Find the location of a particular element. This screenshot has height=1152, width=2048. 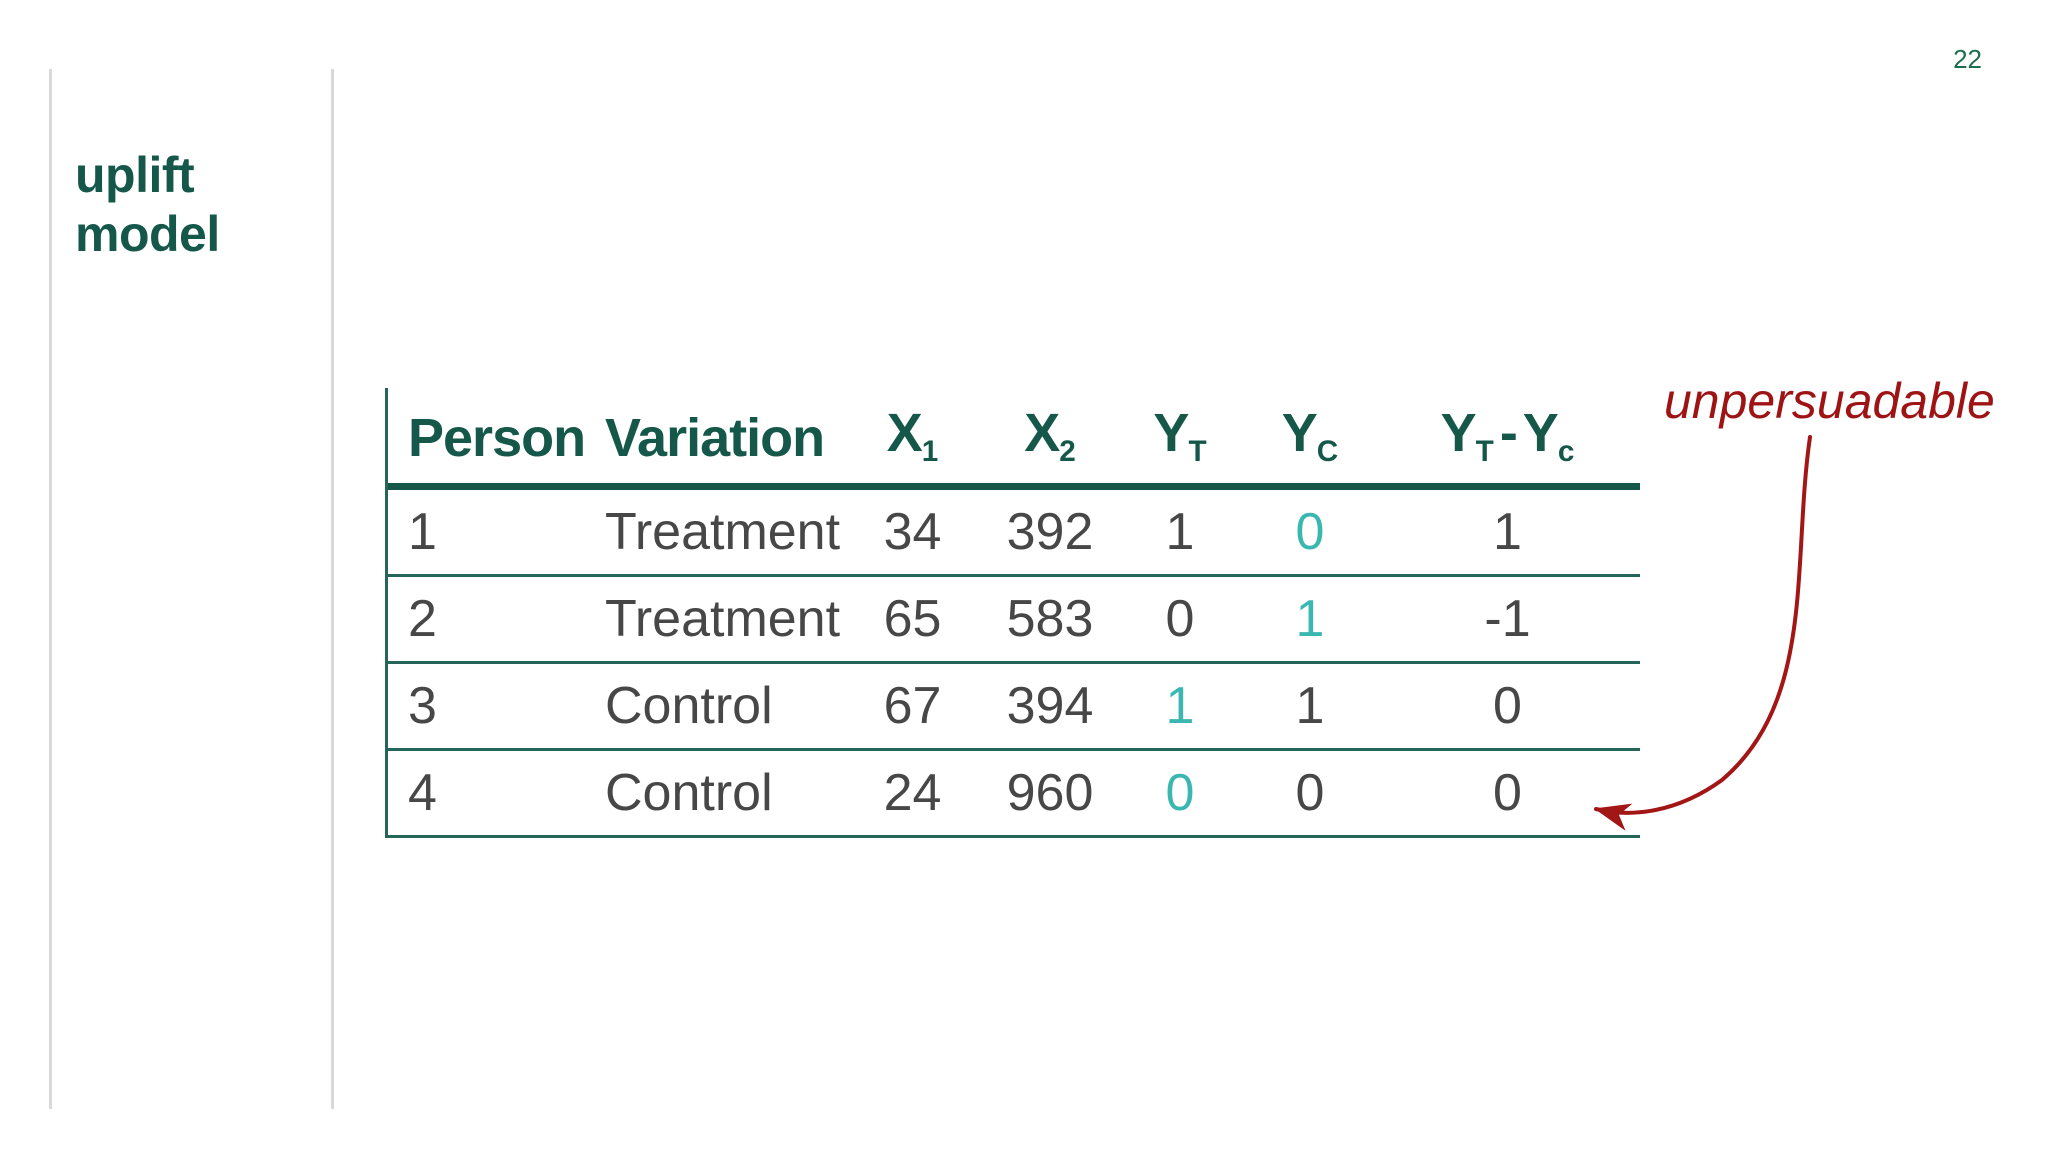

column-header: Variation is located at coordinates (712, 445).